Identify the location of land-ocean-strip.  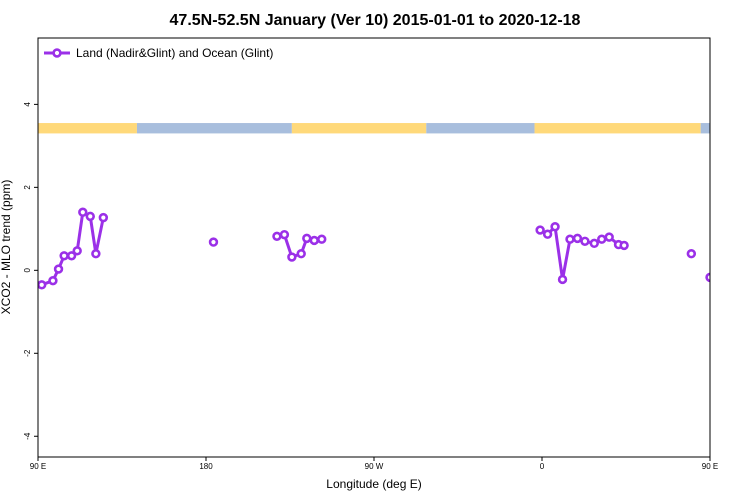
(374, 128).